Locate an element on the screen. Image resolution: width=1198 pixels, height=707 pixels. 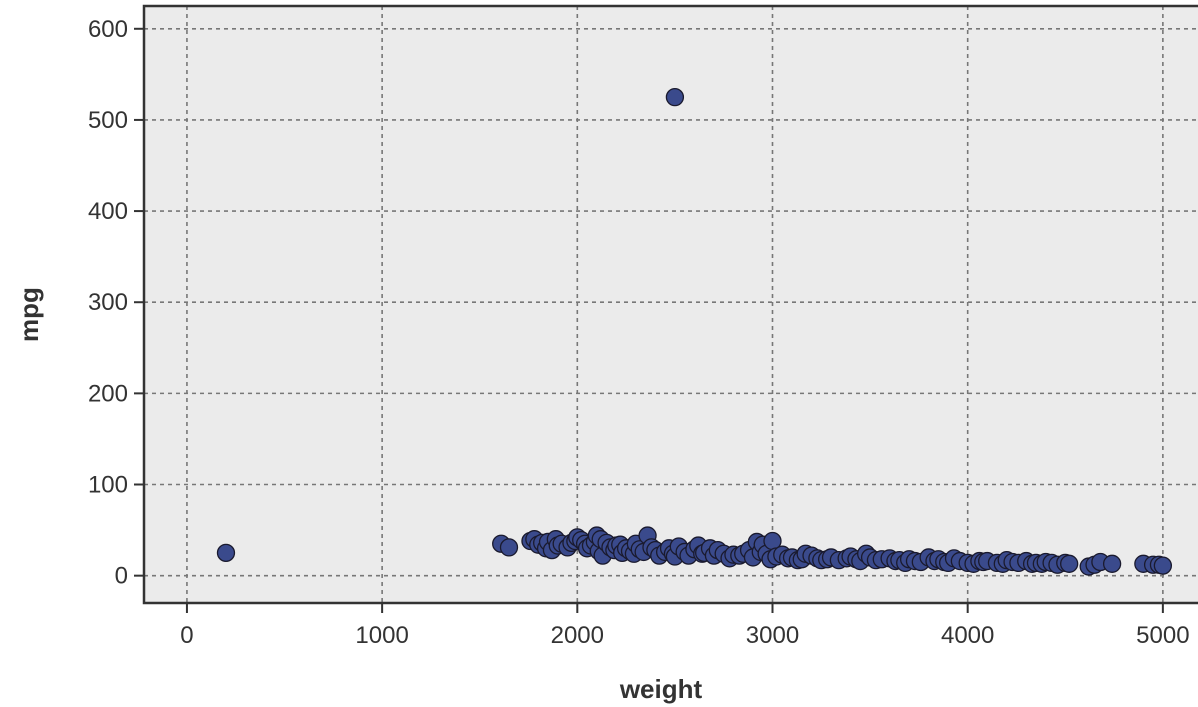
y-tick-label: 300 is located at coordinates (108, 302).